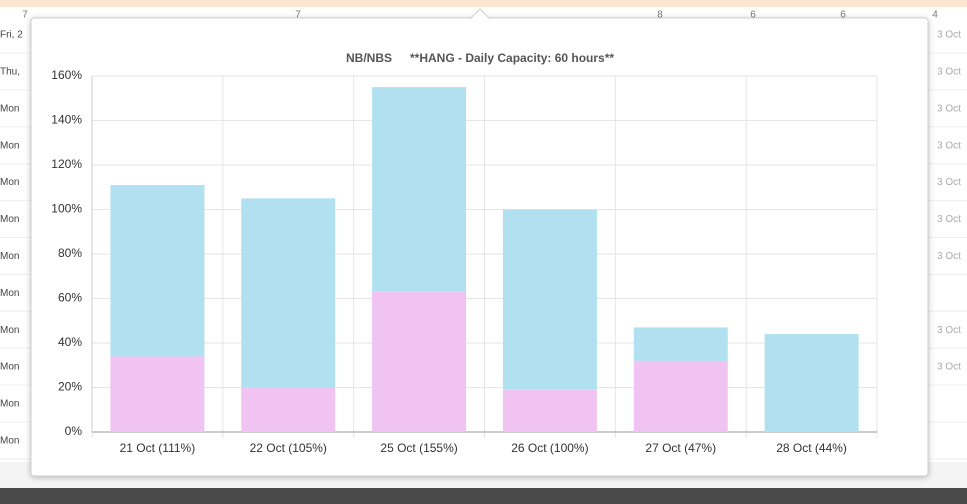 This screenshot has height=504, width=967. Describe the element at coordinates (158, 448) in the screenshot. I see `x-tick-label: 21 Oct (111%)` at that location.